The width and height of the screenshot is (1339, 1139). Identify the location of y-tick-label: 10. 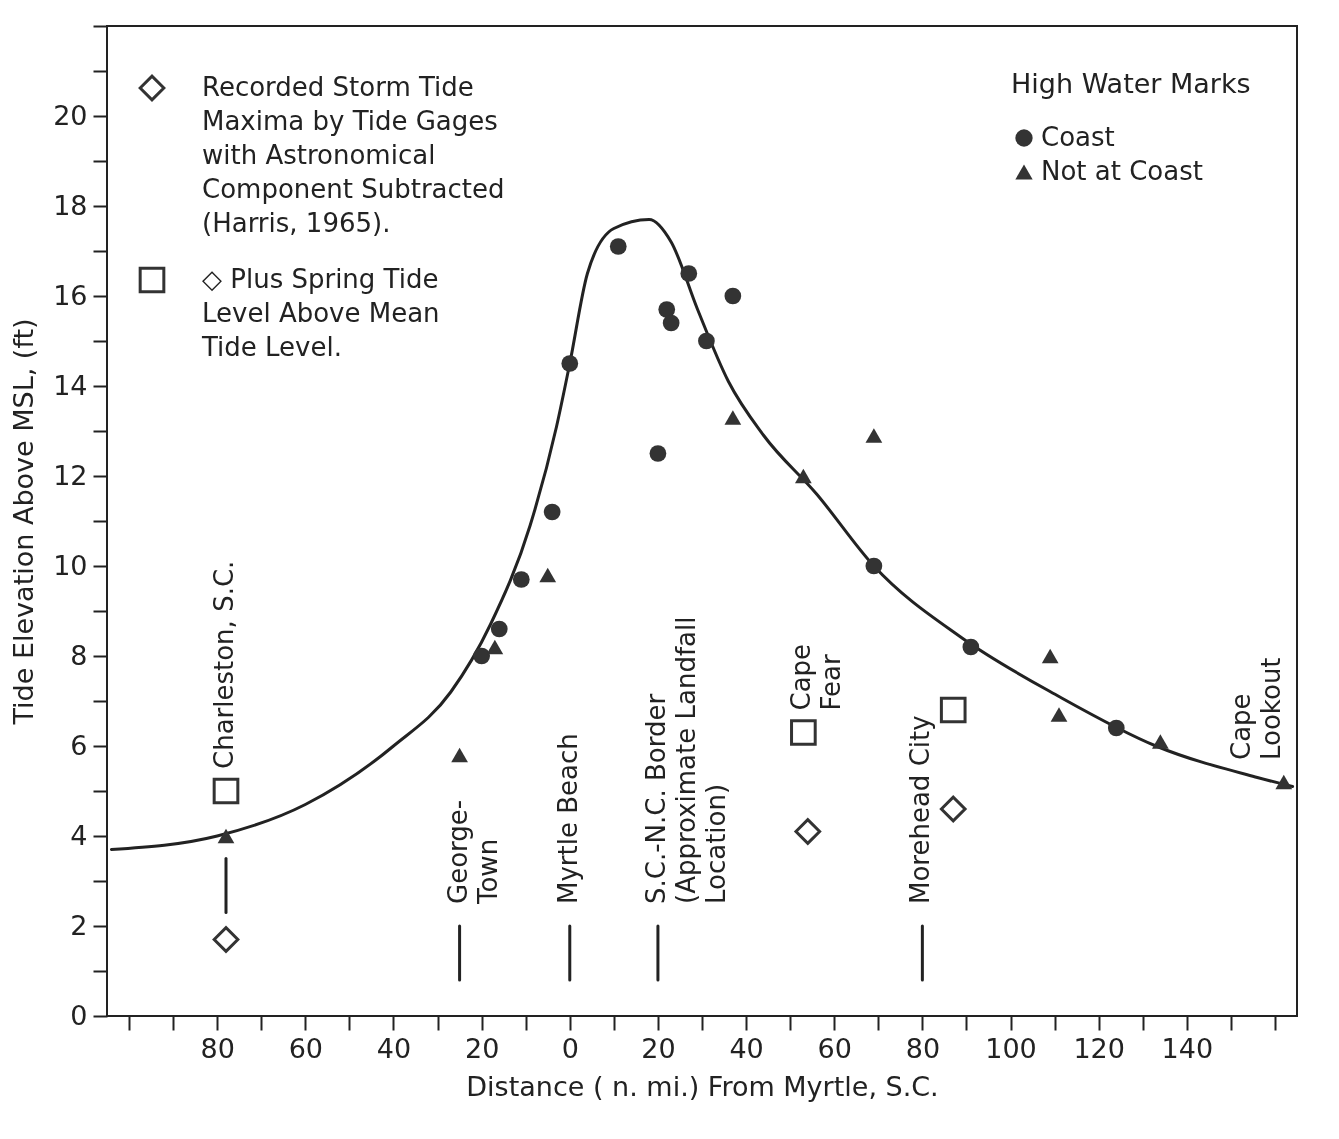
(70, 565).